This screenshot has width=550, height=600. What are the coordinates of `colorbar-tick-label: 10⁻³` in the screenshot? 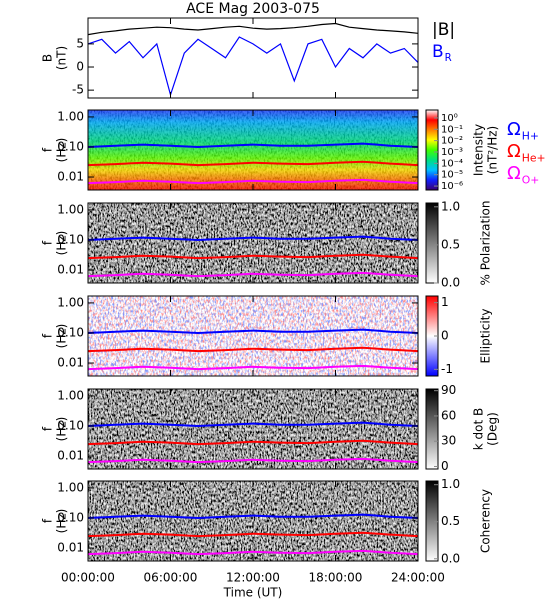 It's located at (452, 152).